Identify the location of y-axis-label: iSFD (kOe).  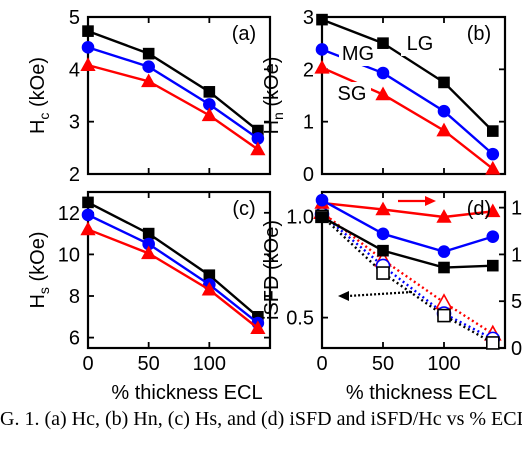
(272, 270).